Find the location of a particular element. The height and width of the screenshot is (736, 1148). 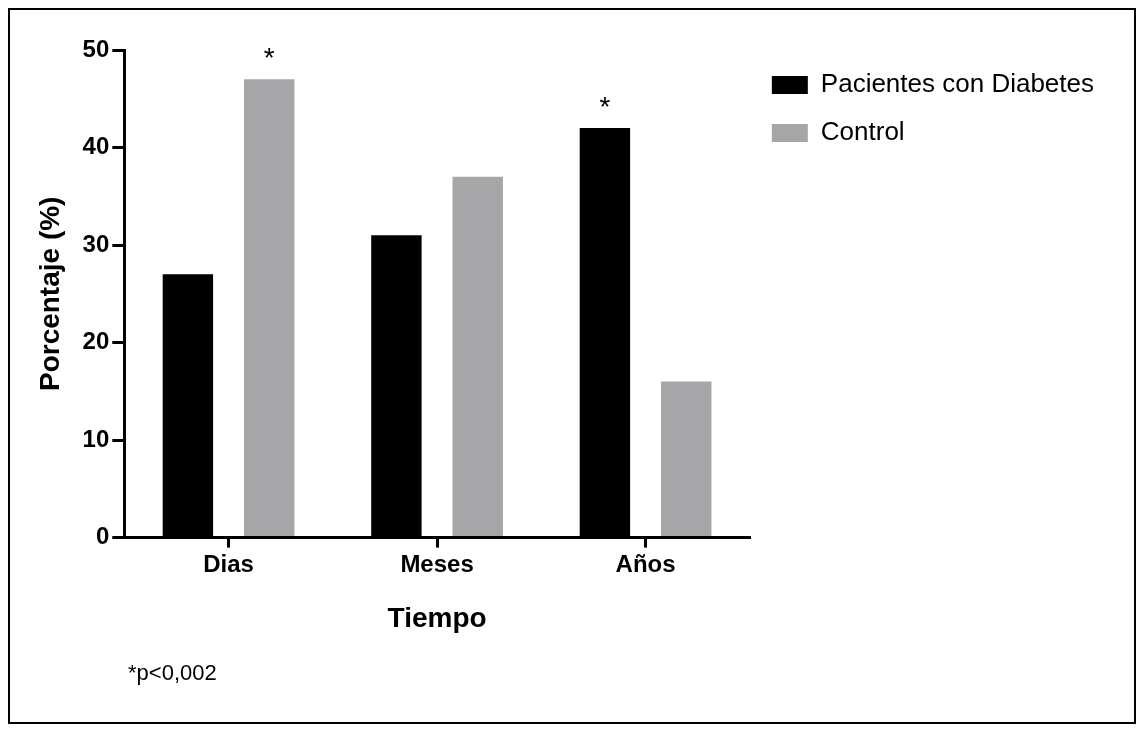

y-tick-label: 50 is located at coordinates (96, 48).